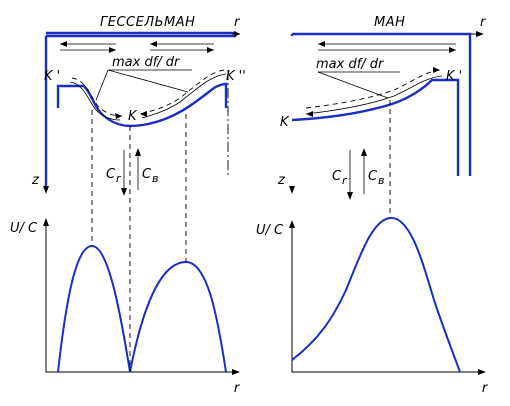 The width and height of the screenshot is (510, 406). I want to click on hesselman-z-label: z, so click(35, 180).